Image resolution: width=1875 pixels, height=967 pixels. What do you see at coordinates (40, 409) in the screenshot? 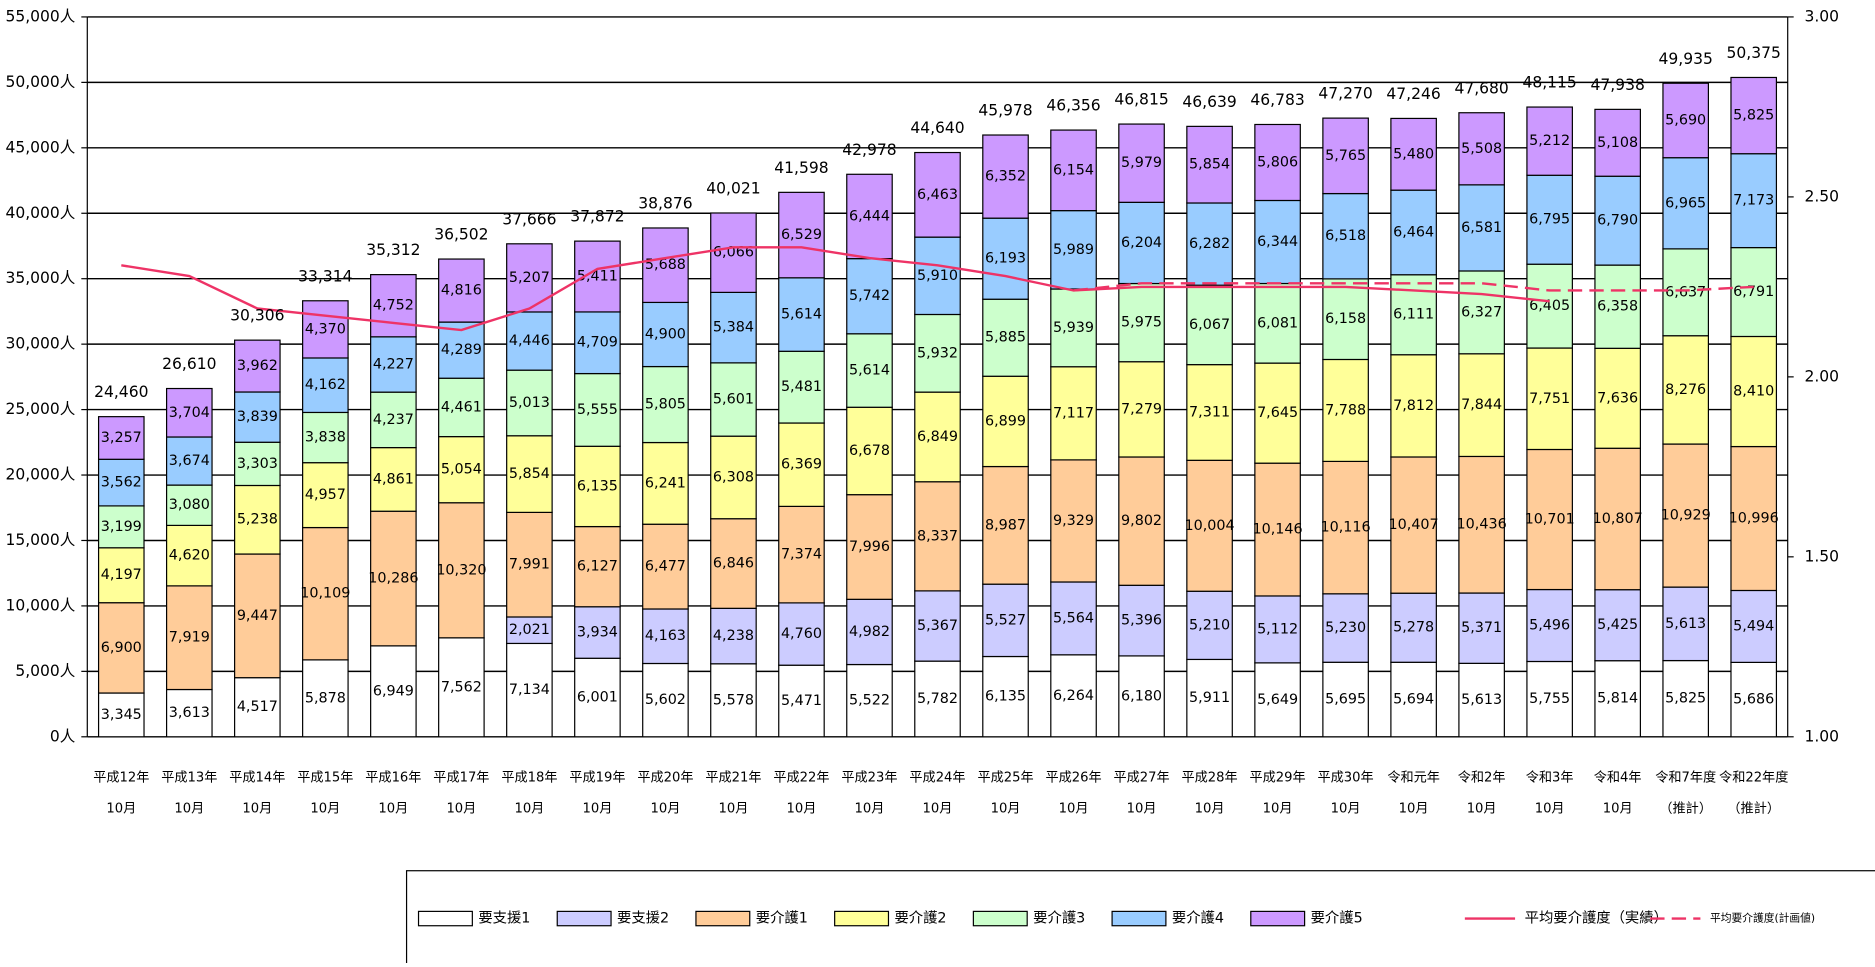
I see `y-tick-label: 25,000人` at bounding box center [40, 409].